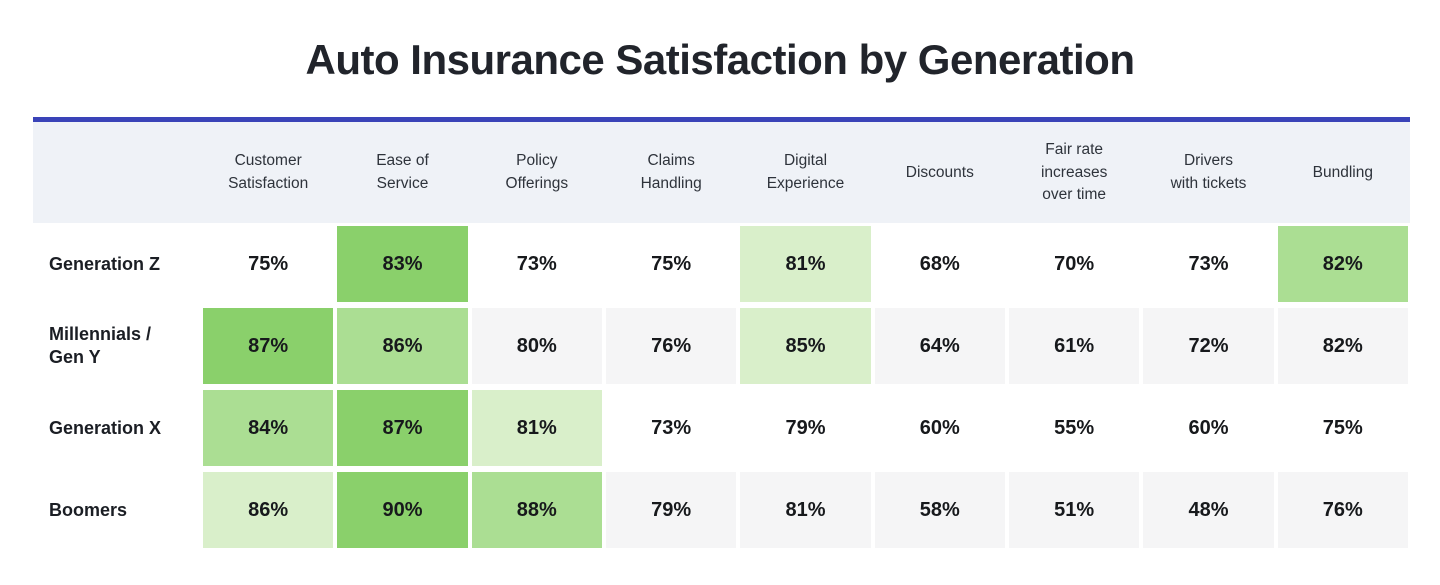  I want to click on column-header-fair-rate-increases-over-time: Fair rate increases over time, so click(1074, 172).